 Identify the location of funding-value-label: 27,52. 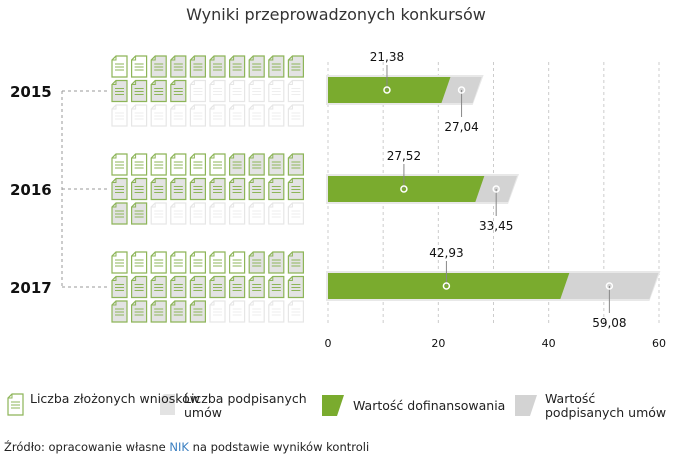
(404, 156).